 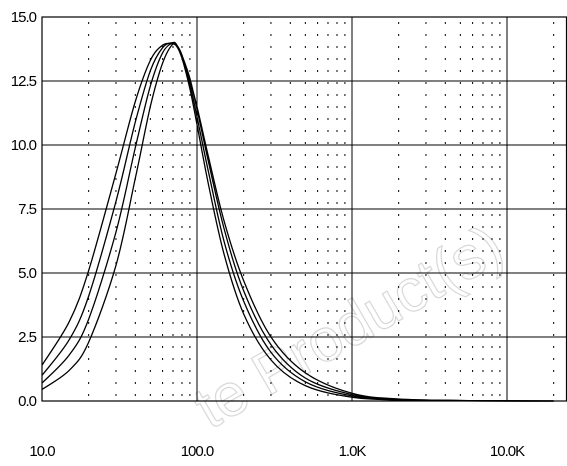 I want to click on y-tick-label: 10.0, so click(x=24, y=145).